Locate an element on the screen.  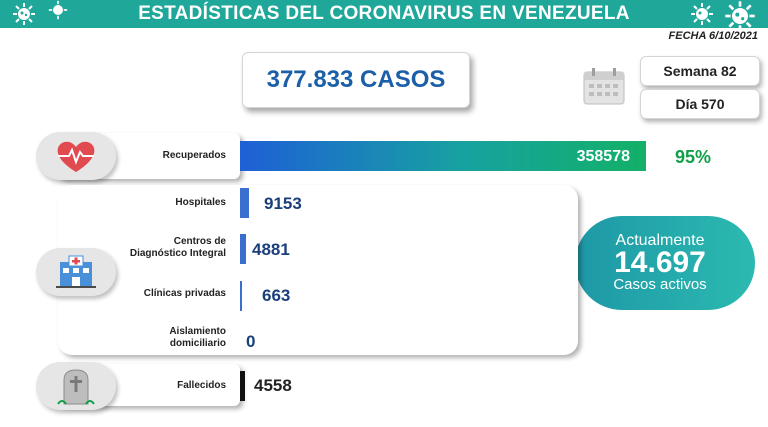
recovered-percent: 95% is located at coordinates (693, 157).